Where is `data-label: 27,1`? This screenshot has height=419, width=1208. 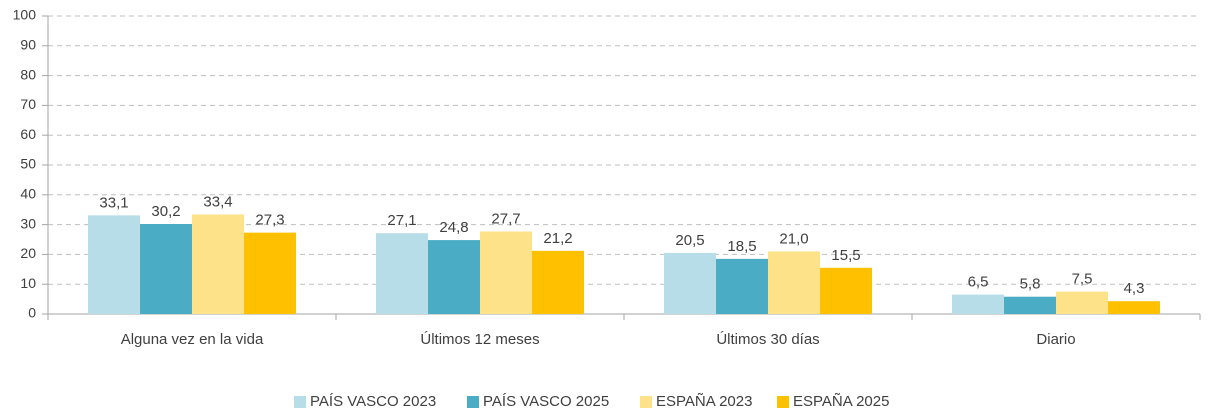 data-label: 27,1 is located at coordinates (401, 220).